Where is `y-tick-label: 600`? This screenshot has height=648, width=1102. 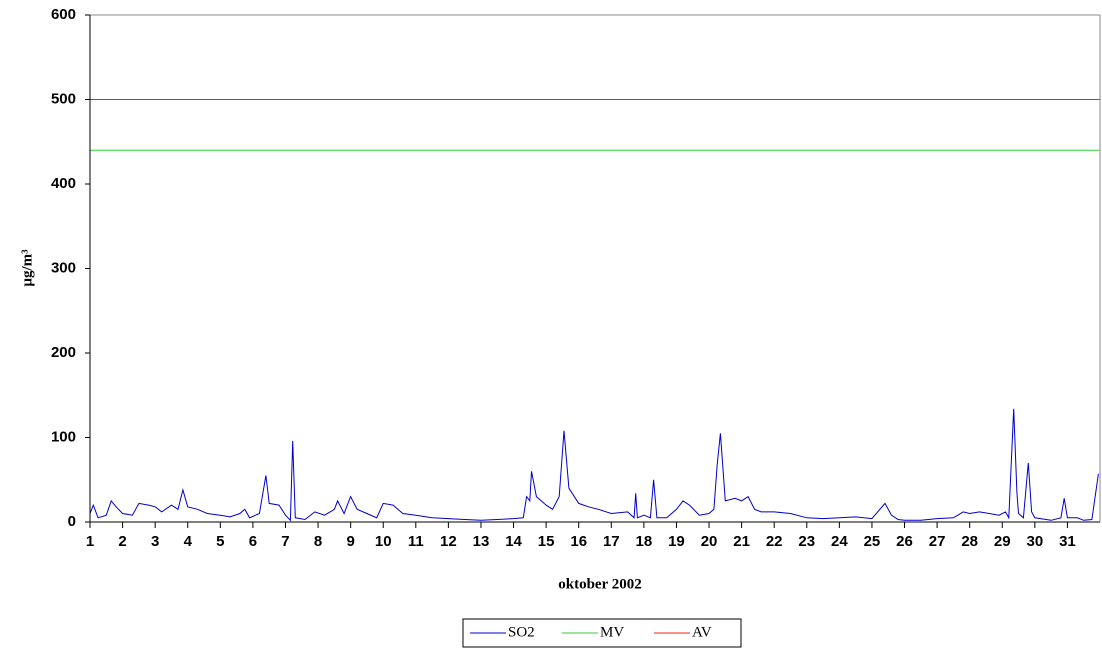 y-tick-label: 600 is located at coordinates (63, 14).